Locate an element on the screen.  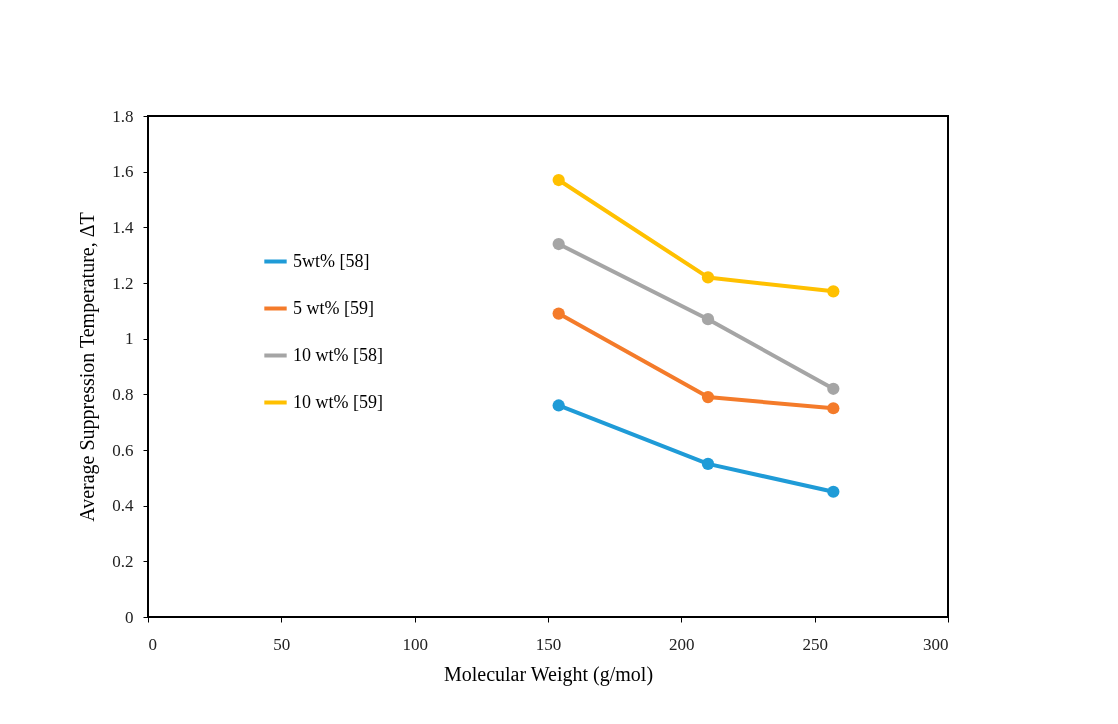
y-tick-label: 1.8 is located at coordinates (123, 116).